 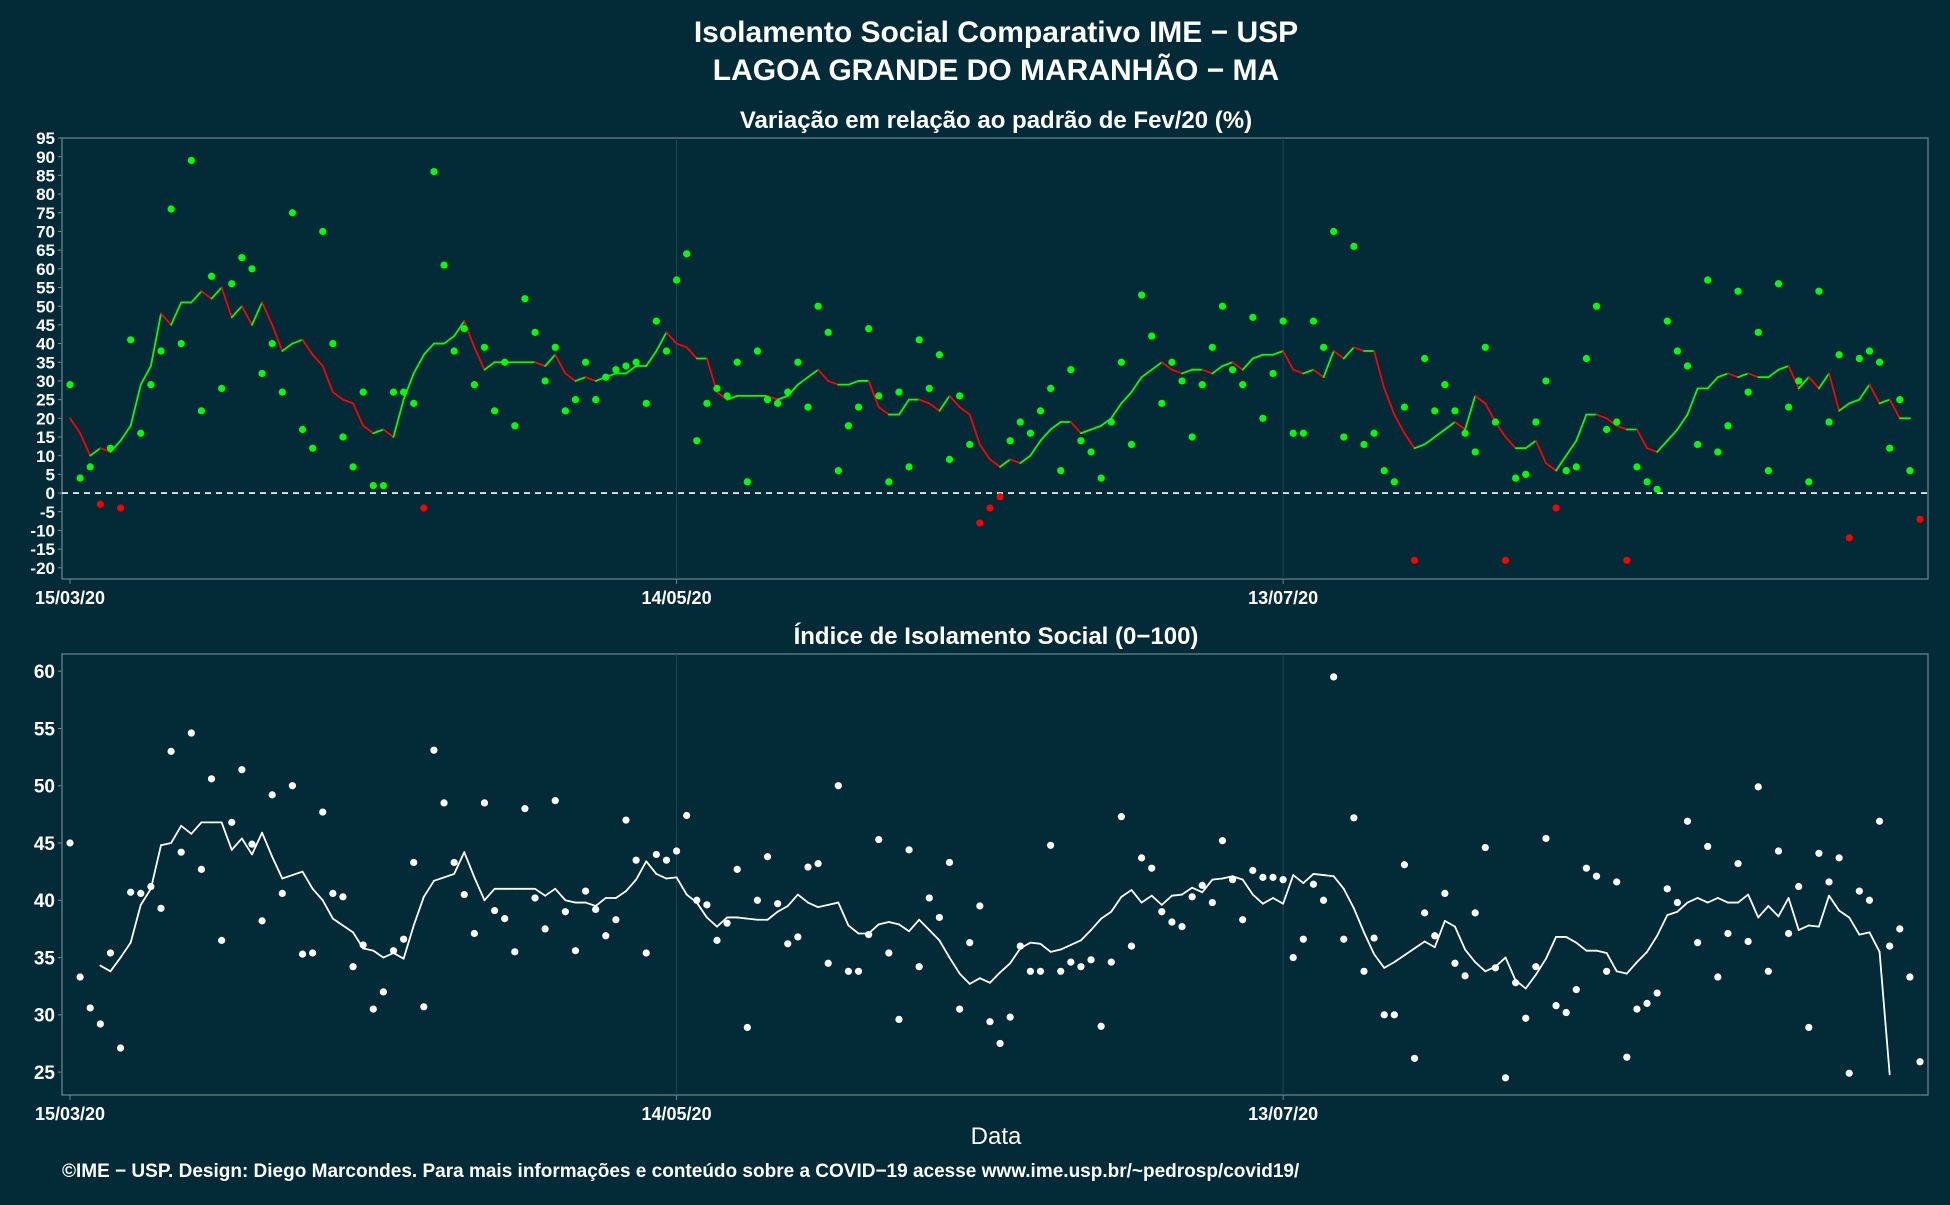 What do you see at coordinates (1283, 1114) in the screenshot?
I see `x-tick-label: 13/07/20` at bounding box center [1283, 1114].